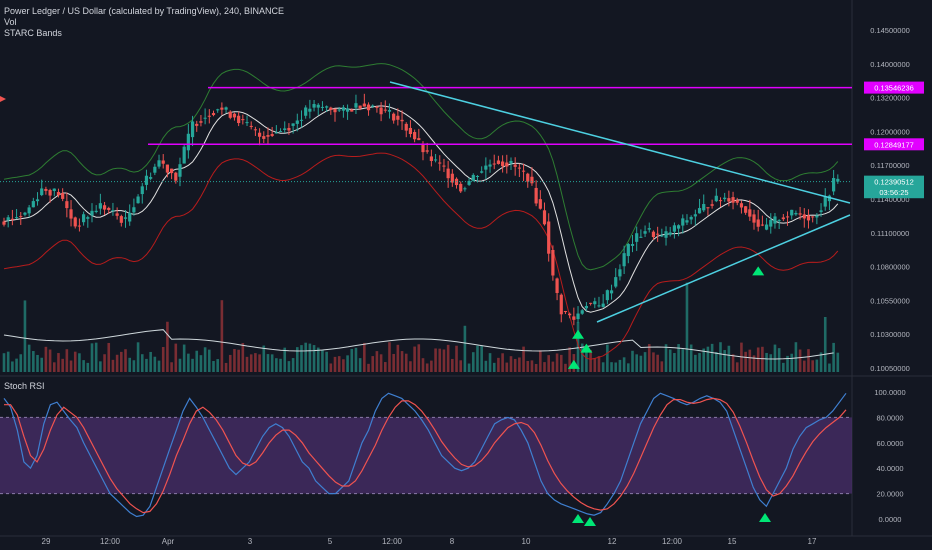  What do you see at coordinates (890, 233) in the screenshot?
I see `price-tick-label: 0.11100000` at bounding box center [890, 233].